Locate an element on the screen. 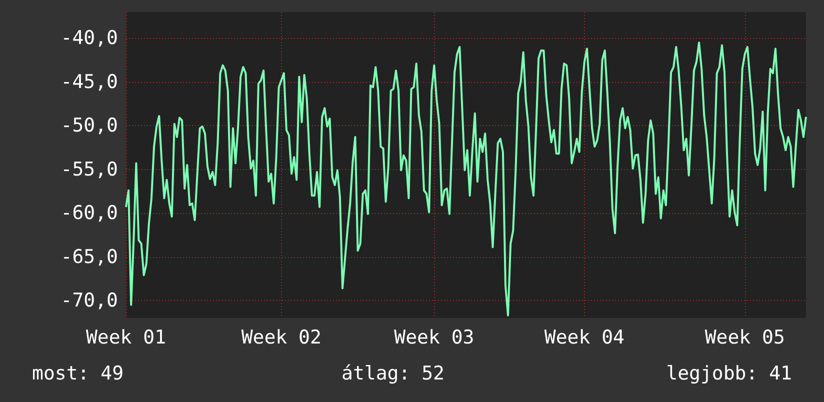 Image resolution: width=824 pixels, height=402 pixels. text: legjobb: 41 is located at coordinates (729, 373).